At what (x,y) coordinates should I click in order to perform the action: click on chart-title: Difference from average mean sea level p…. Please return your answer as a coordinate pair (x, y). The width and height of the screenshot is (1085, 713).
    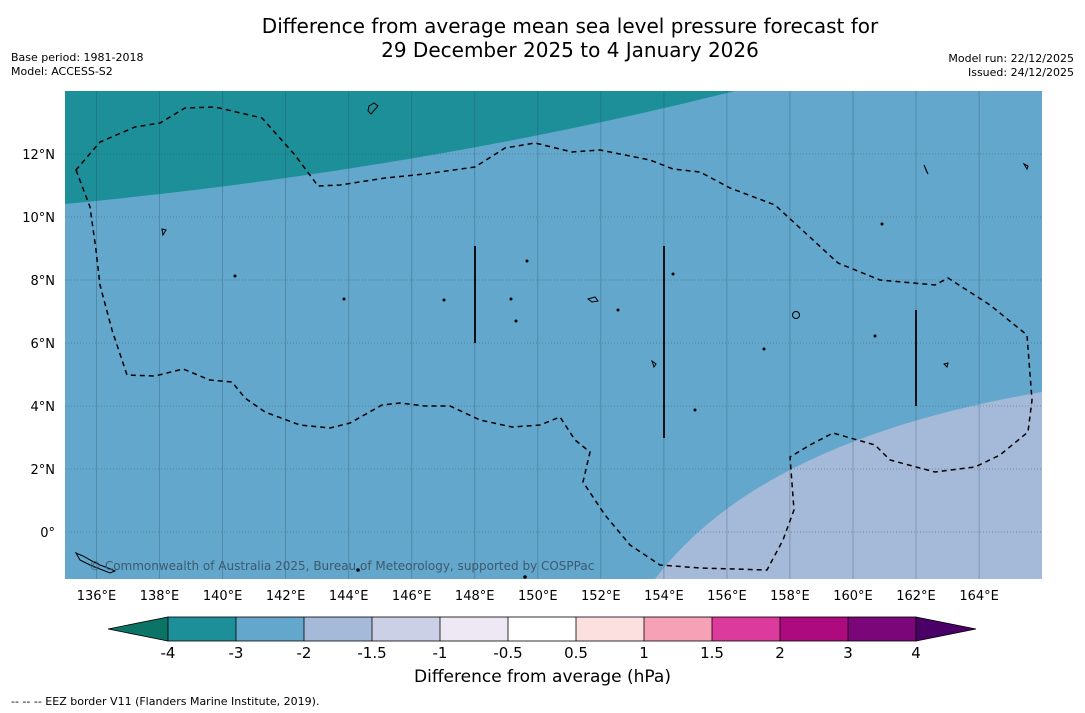
    Looking at the image, I should click on (542, 38).